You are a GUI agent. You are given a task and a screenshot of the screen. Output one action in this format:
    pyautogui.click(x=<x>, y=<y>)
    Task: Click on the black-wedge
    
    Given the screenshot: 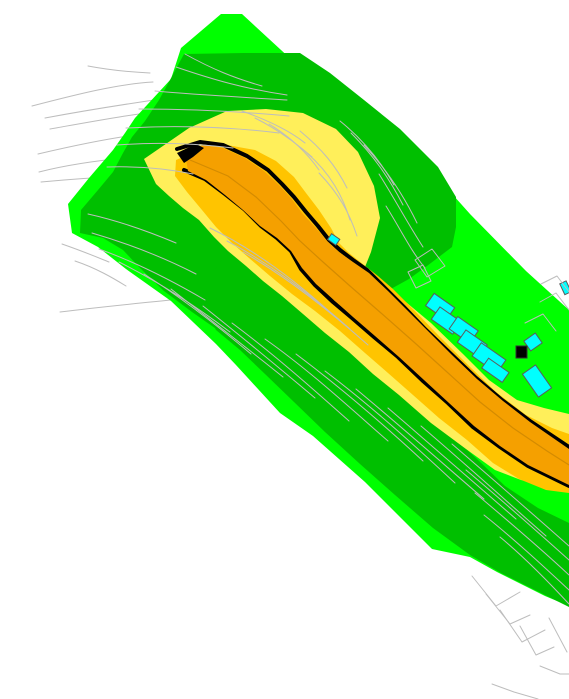 What is the action you would take?
    pyautogui.click(x=190, y=153)
    